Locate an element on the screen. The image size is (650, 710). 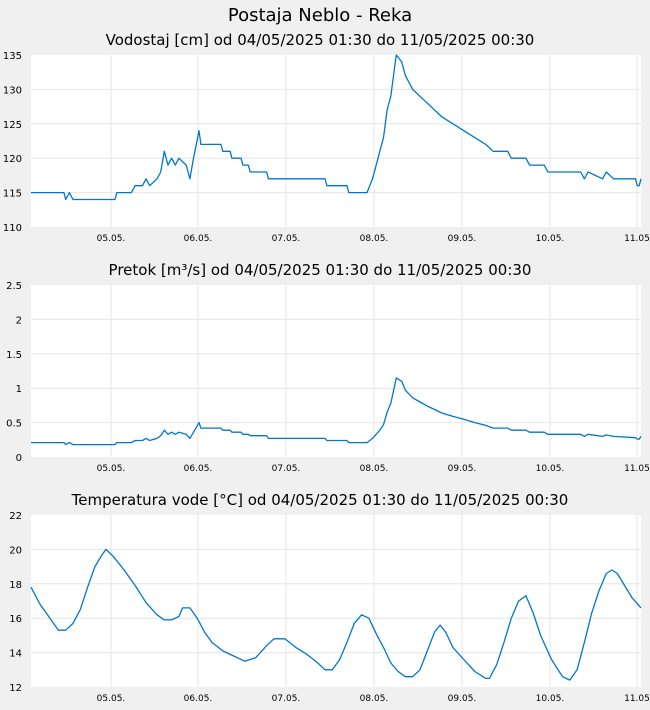
y-tick-label: 0.5 is located at coordinates (14, 424).